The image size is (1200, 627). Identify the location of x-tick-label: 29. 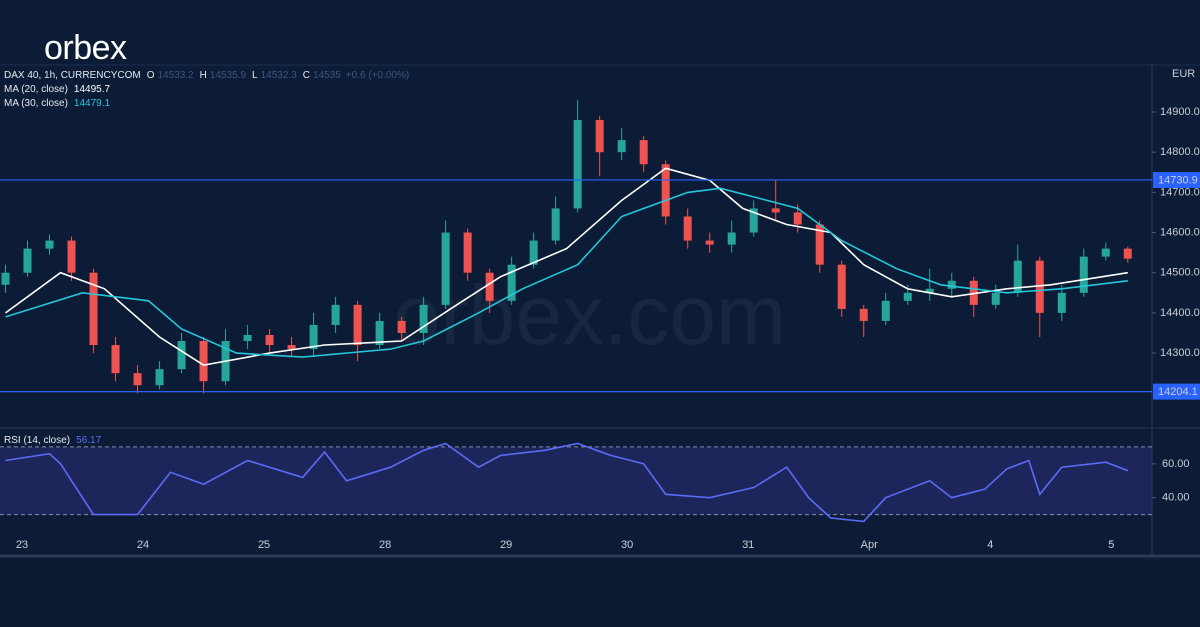
(506, 545).